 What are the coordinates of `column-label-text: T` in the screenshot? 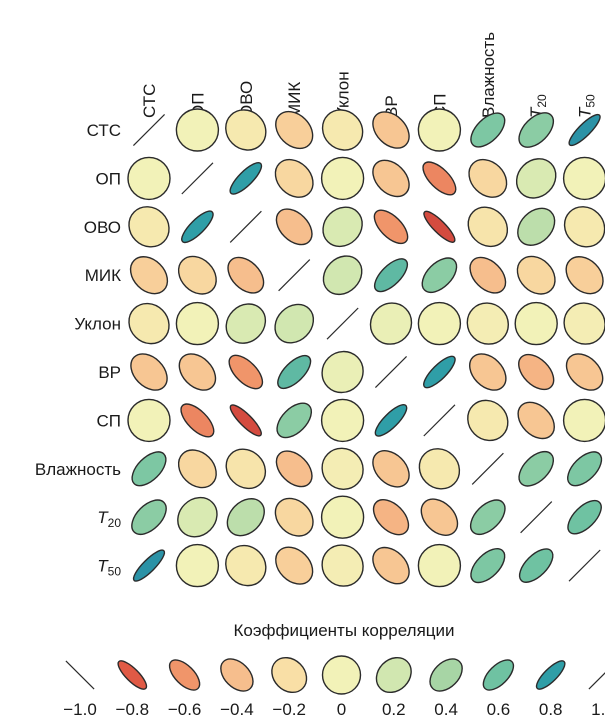 It's located at (585, 112).